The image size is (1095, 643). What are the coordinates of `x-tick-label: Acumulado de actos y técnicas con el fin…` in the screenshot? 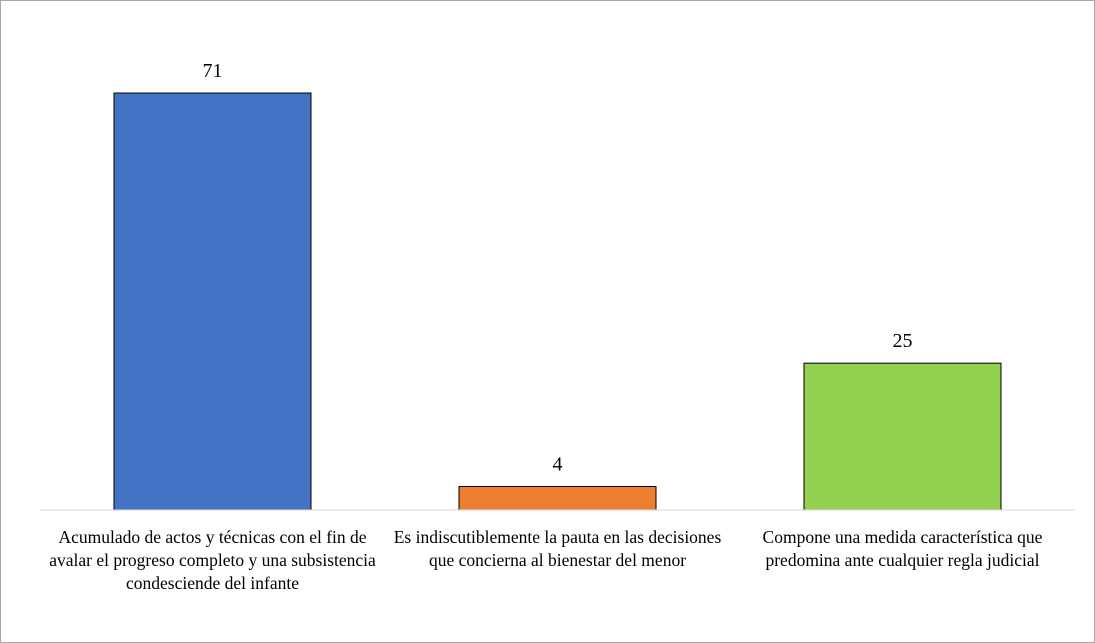 It's located at (212, 560).